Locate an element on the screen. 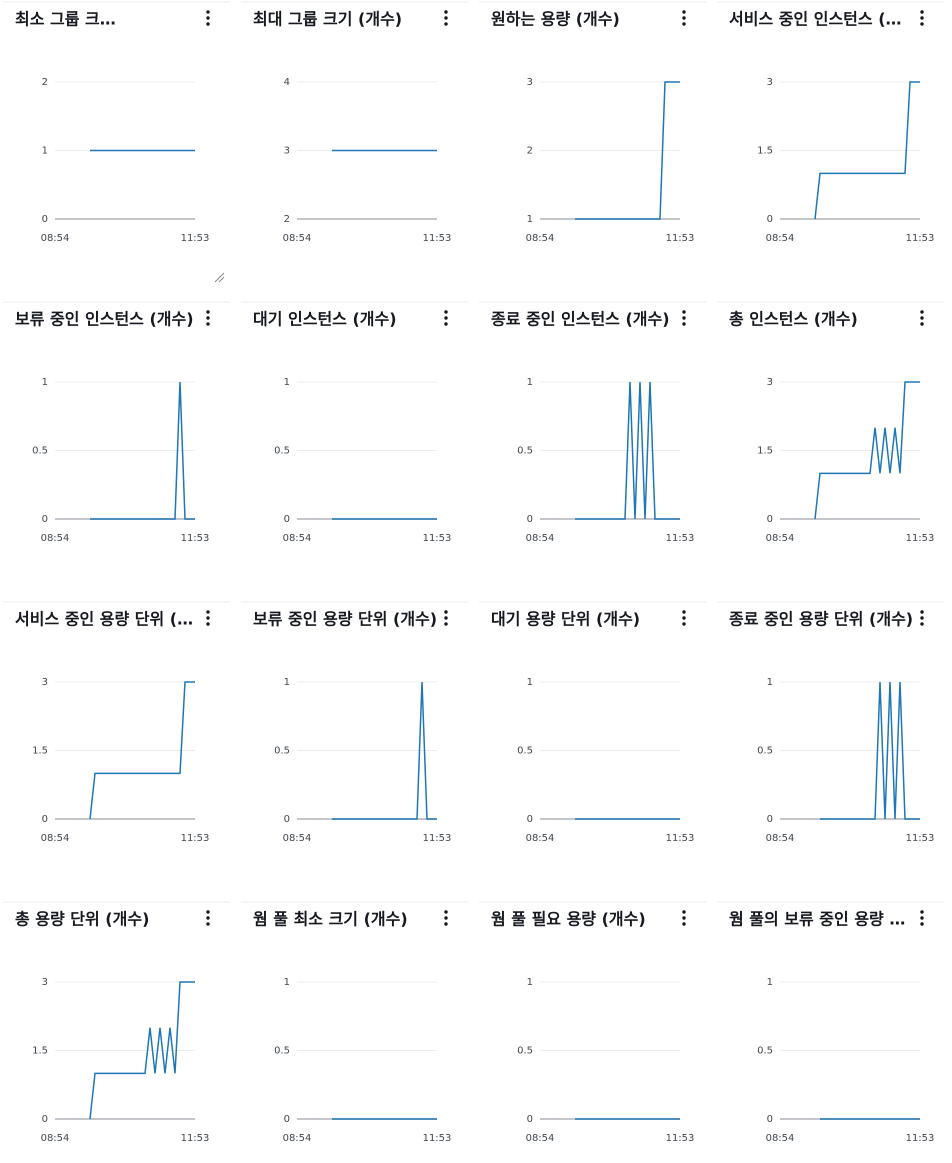  chart-title: 웜 풀 최소 크기 (개수) is located at coordinates (330, 919).